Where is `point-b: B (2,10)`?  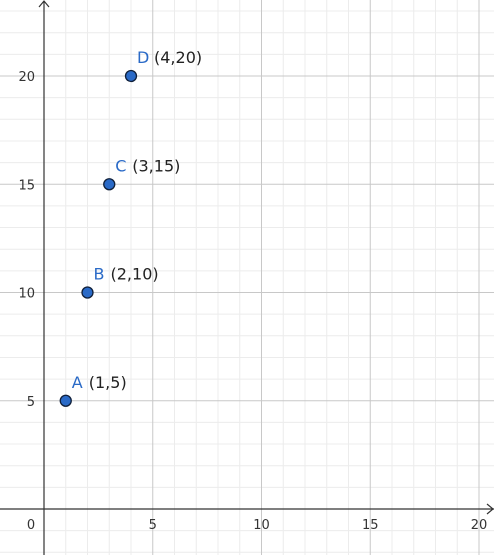
point-b: B (2,10) is located at coordinates (120, 282).